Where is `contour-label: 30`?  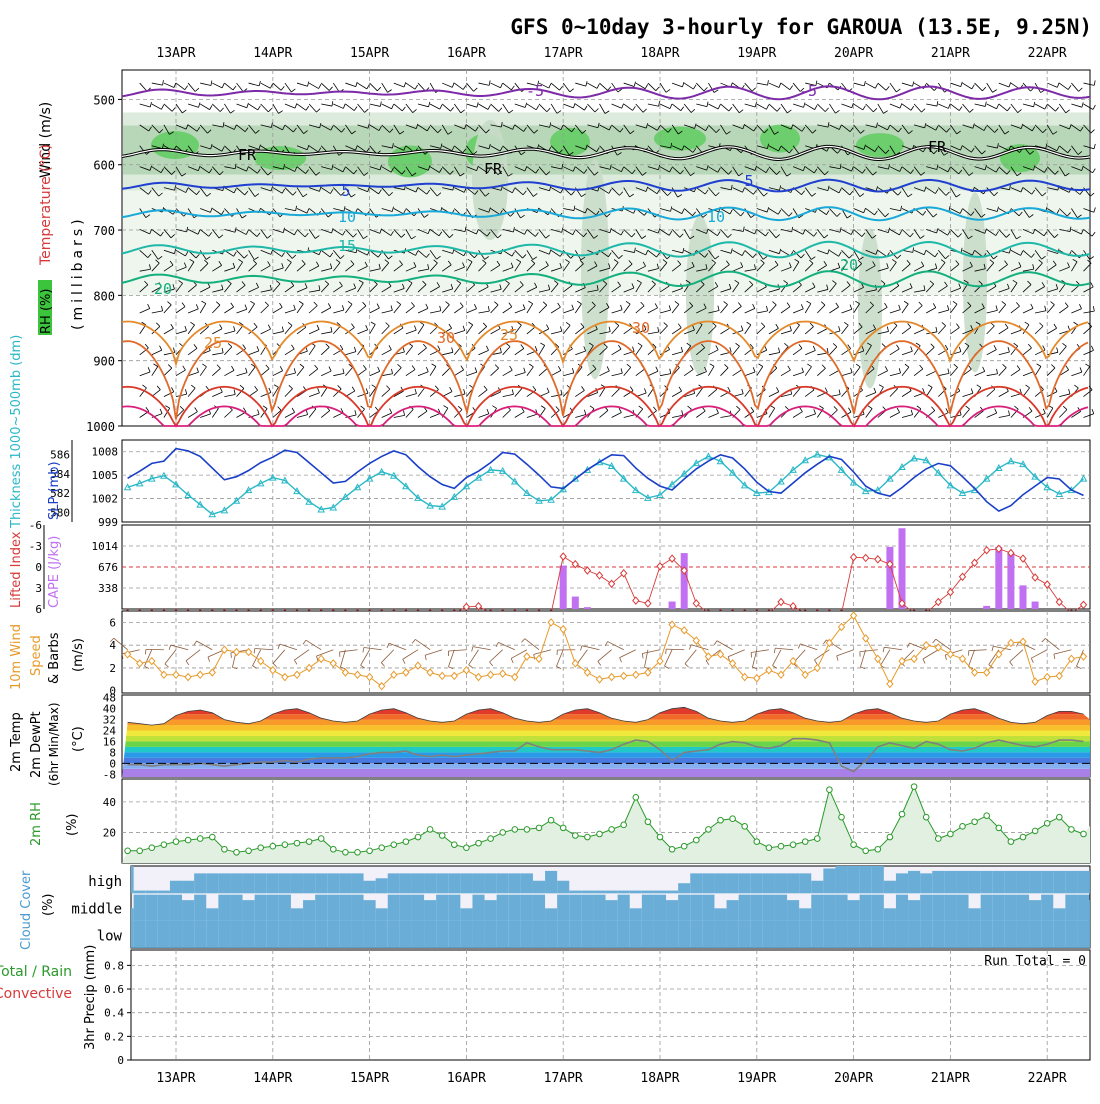 contour-label: 30 is located at coordinates (446, 338).